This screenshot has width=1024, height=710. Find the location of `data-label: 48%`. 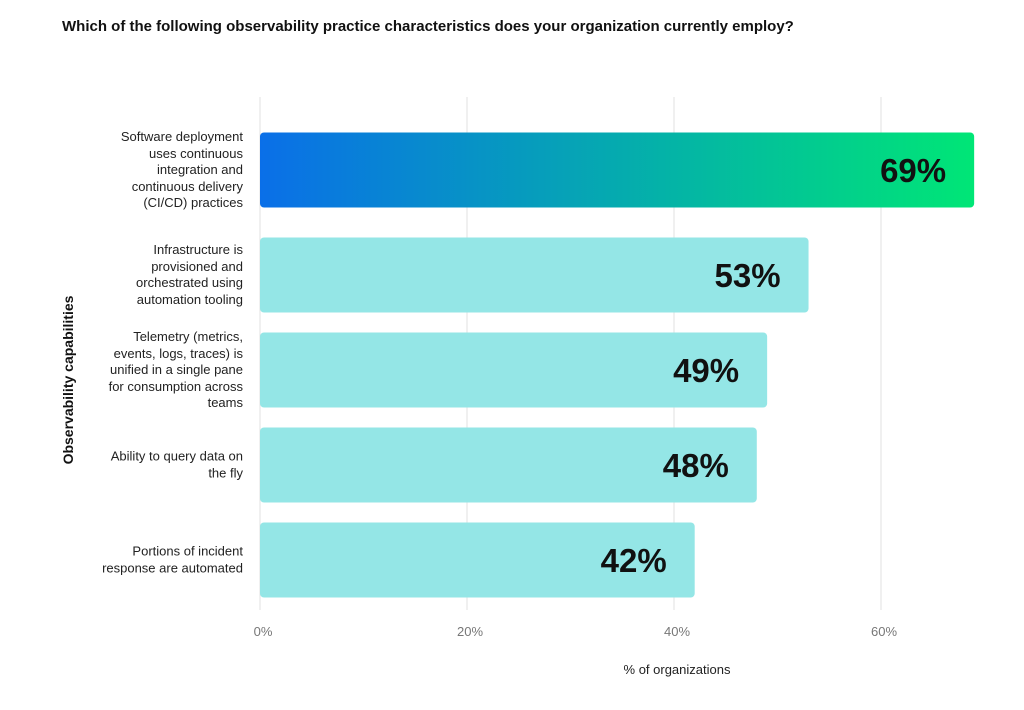

data-label: 48% is located at coordinates (696, 465).